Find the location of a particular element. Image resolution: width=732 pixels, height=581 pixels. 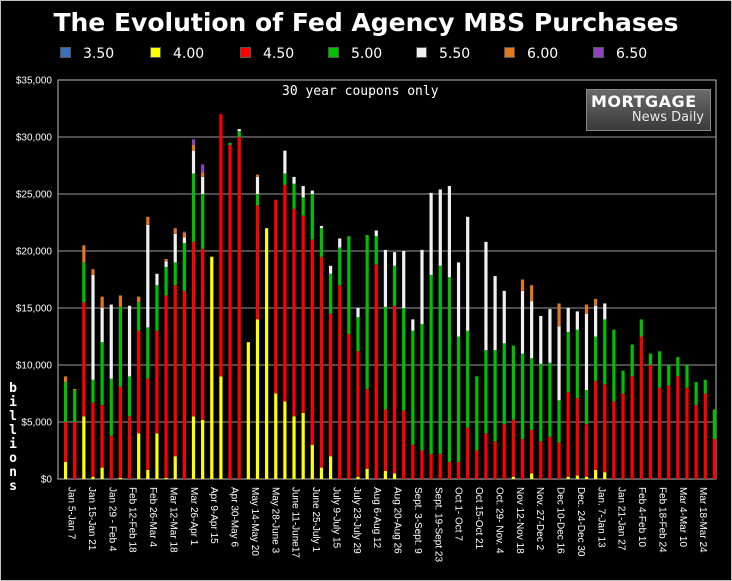

x-tick-label: Mar 18-Mar 24 is located at coordinates (702, 520).